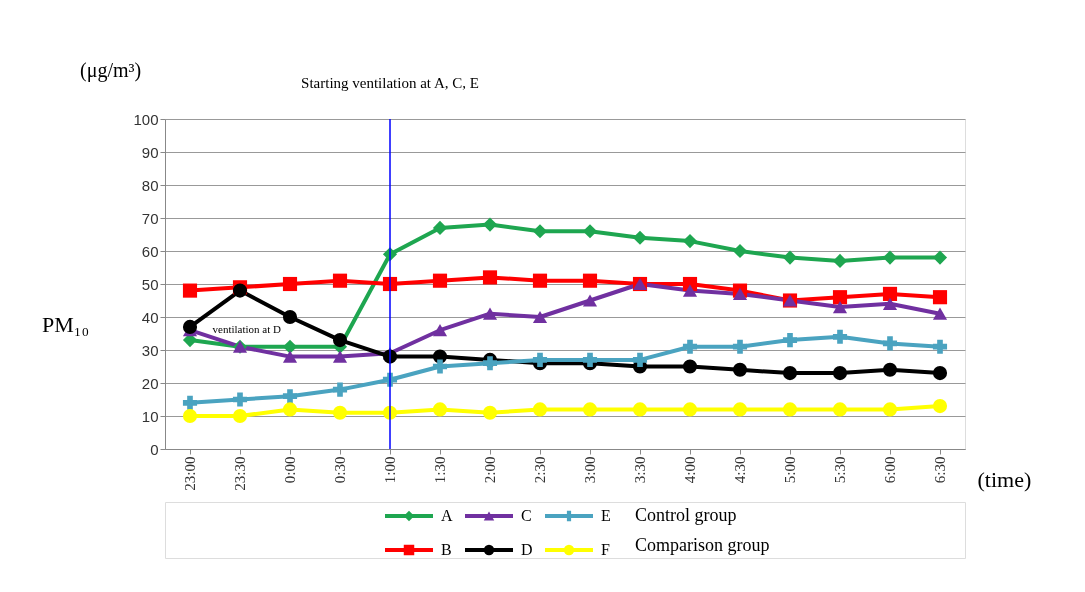 The height and width of the screenshot is (592, 1085). What do you see at coordinates (540, 470) in the screenshot?
I see `x-tick-label: 2:30` at bounding box center [540, 470].